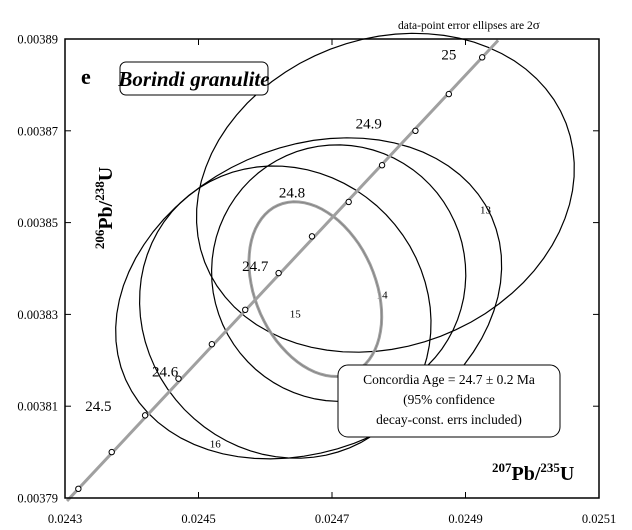 Image resolution: width=632 pixels, height=530 pixels. I want to click on concordia-age-ellipse, so click(315, 289).